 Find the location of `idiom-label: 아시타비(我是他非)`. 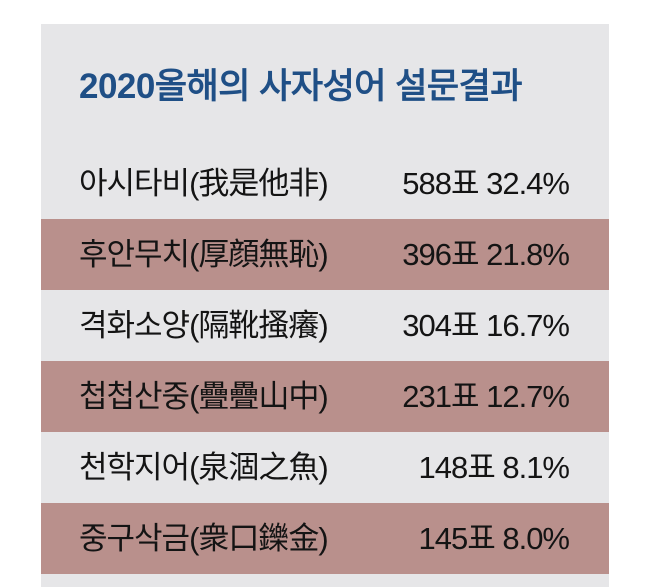

idiom-label: 아시타비(我是他非) is located at coordinates (204, 183).